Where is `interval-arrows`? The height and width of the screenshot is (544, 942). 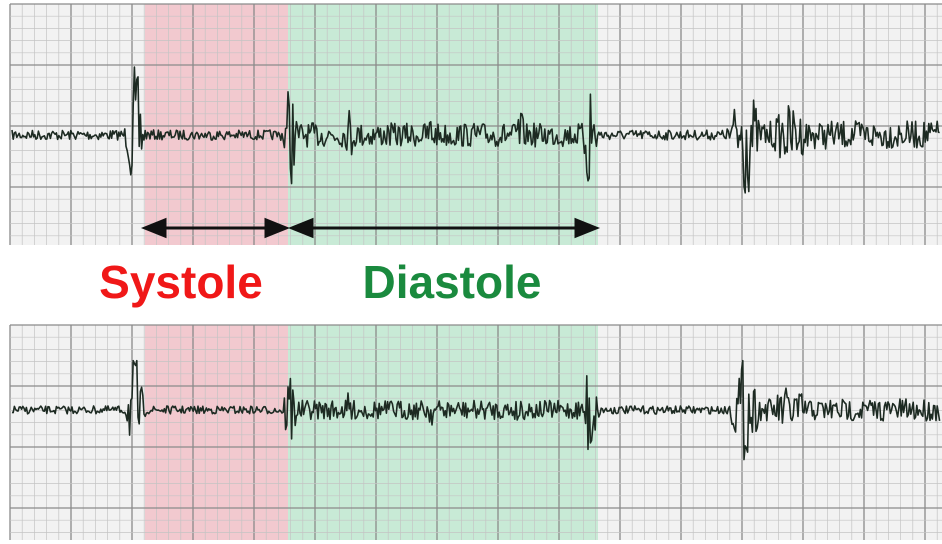 interval-arrows is located at coordinates (370, 228).